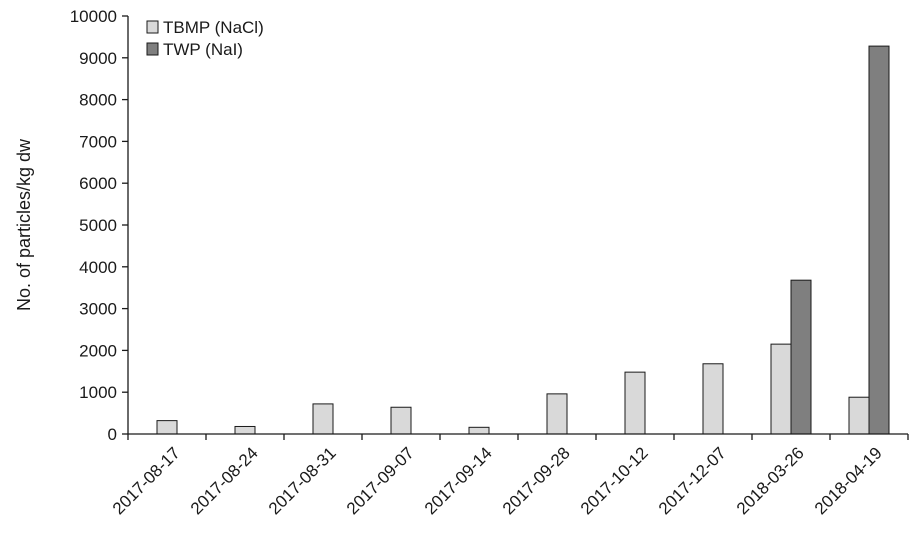 The width and height of the screenshot is (909, 538). Describe the element at coordinates (93, 16) in the screenshot. I see `y-tick-label: 10000` at that location.